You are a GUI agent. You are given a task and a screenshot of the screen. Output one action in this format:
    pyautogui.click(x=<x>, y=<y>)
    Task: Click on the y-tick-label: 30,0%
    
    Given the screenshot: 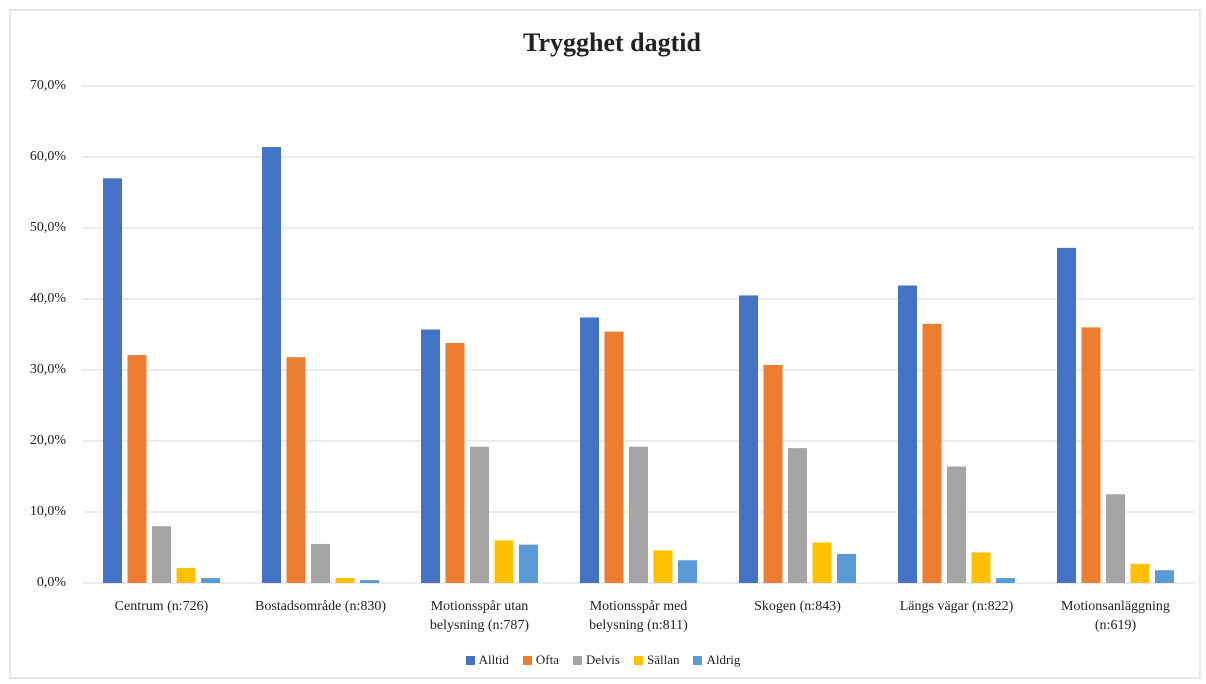 What is the action you would take?
    pyautogui.click(x=48, y=369)
    